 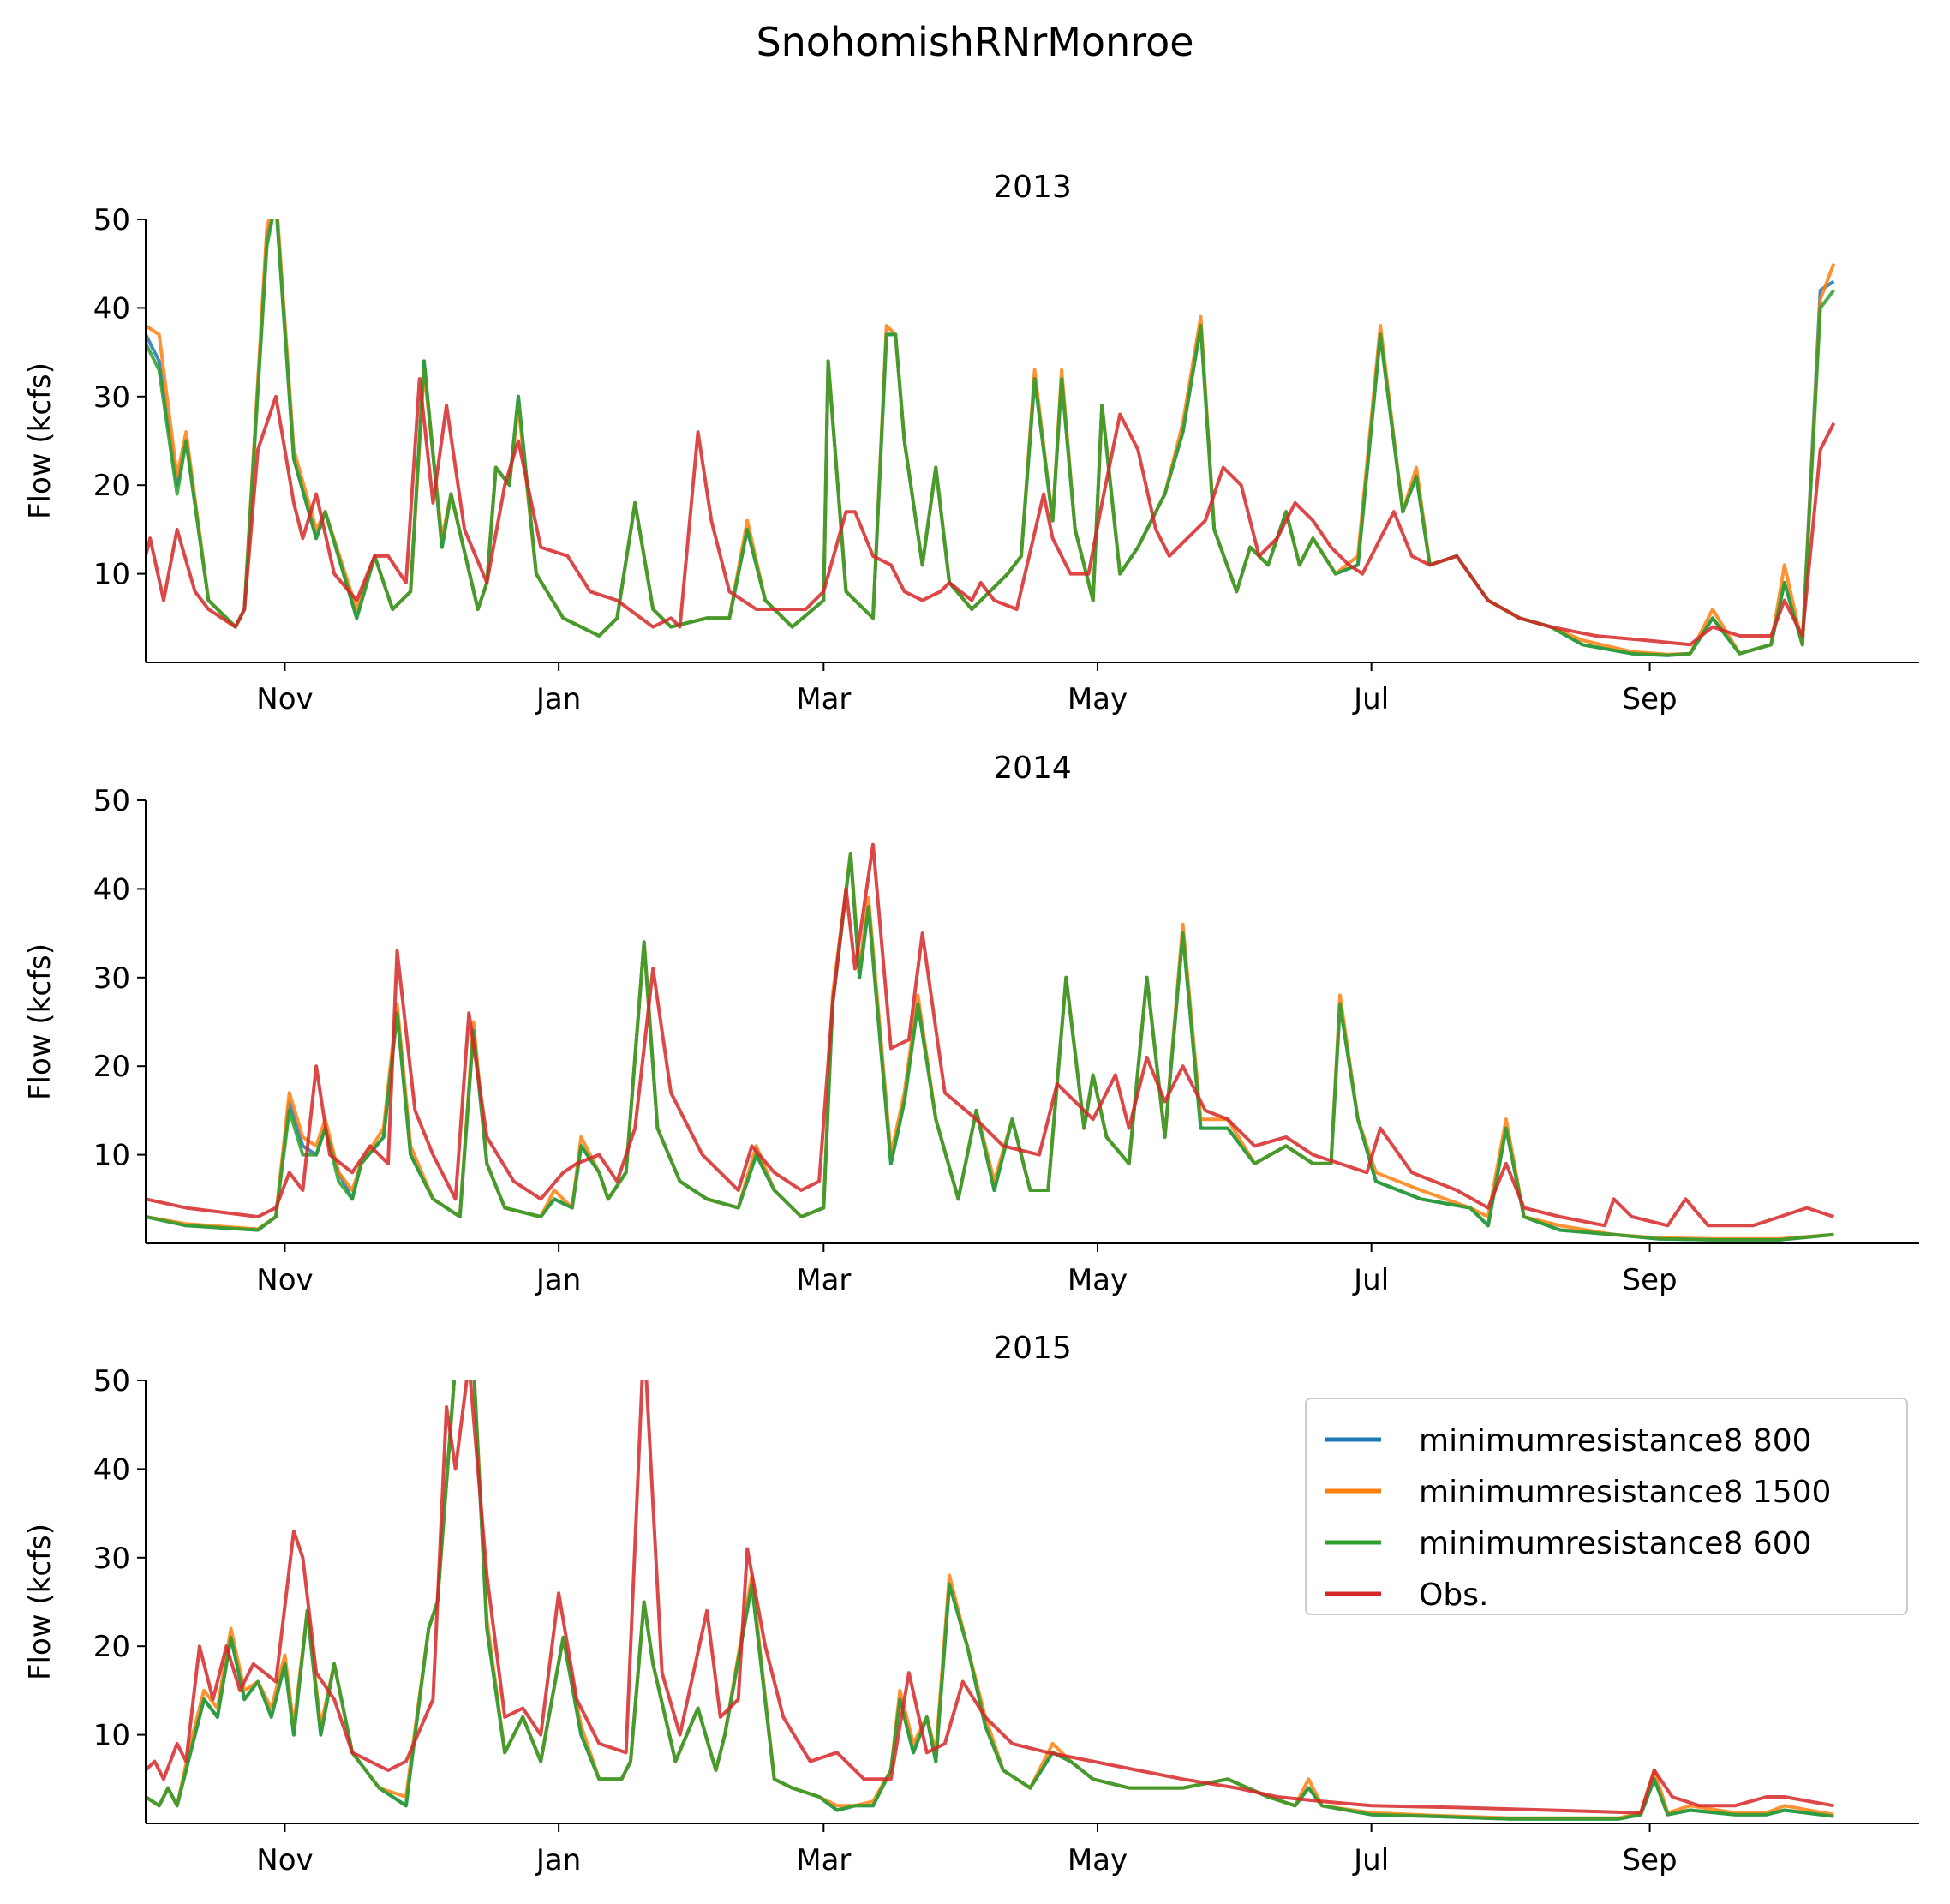 I want to click on panel-title: 2014, so click(x=1032, y=769).